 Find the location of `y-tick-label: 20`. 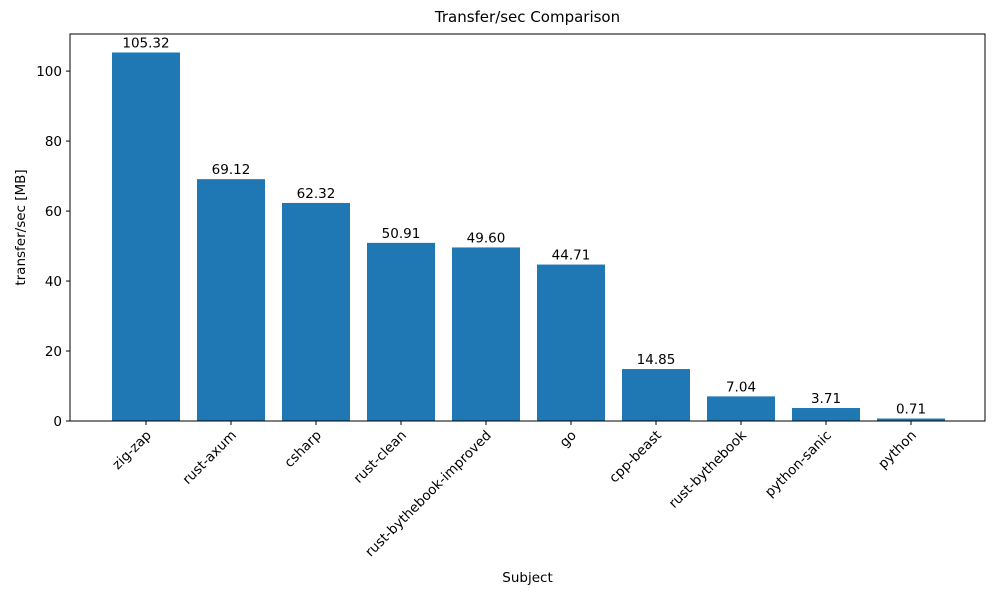

y-tick-label: 20 is located at coordinates (53, 352).